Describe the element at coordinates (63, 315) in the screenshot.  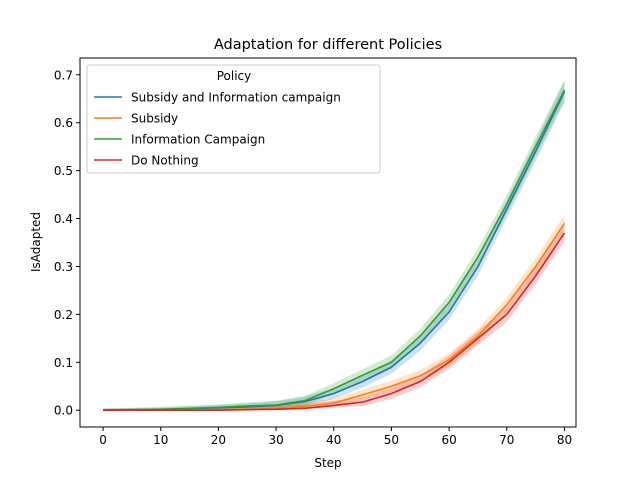
I see `y-tick-label: 0.2` at that location.